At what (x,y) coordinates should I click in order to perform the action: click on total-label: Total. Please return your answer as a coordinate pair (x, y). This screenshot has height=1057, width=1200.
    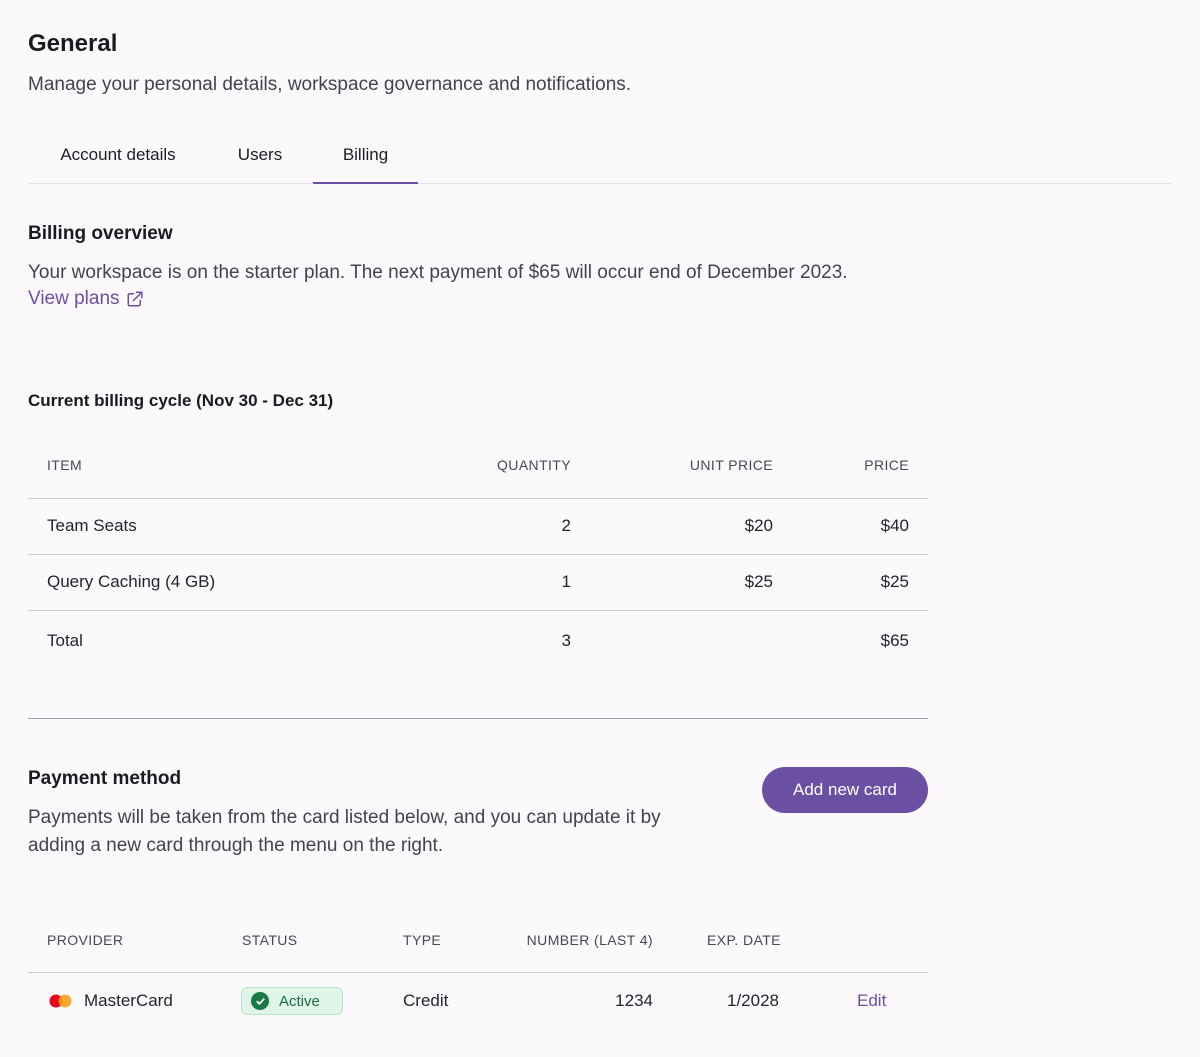
    Looking at the image, I should click on (65, 640).